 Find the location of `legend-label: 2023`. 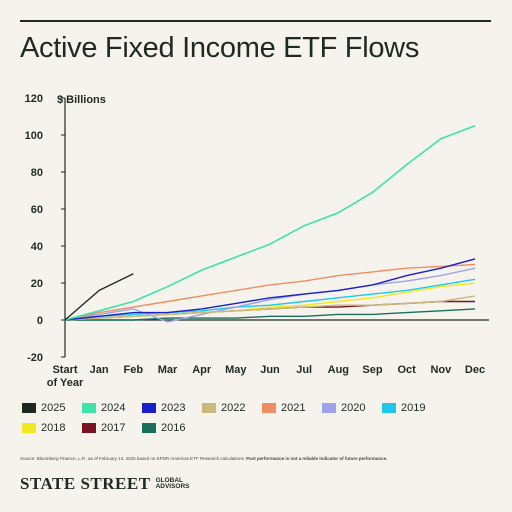

legend-label: 2023 is located at coordinates (173, 408).